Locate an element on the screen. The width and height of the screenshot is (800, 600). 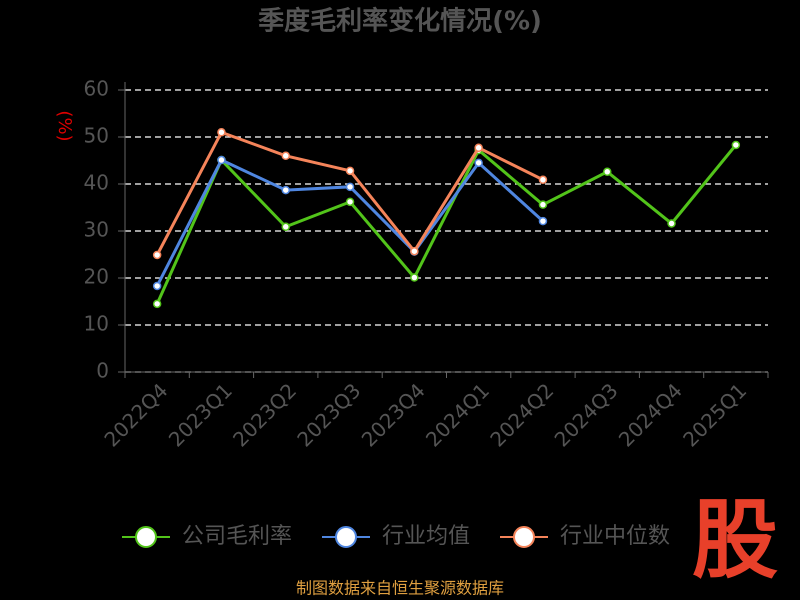
y-tick-label: 60 is located at coordinates (96, 89).